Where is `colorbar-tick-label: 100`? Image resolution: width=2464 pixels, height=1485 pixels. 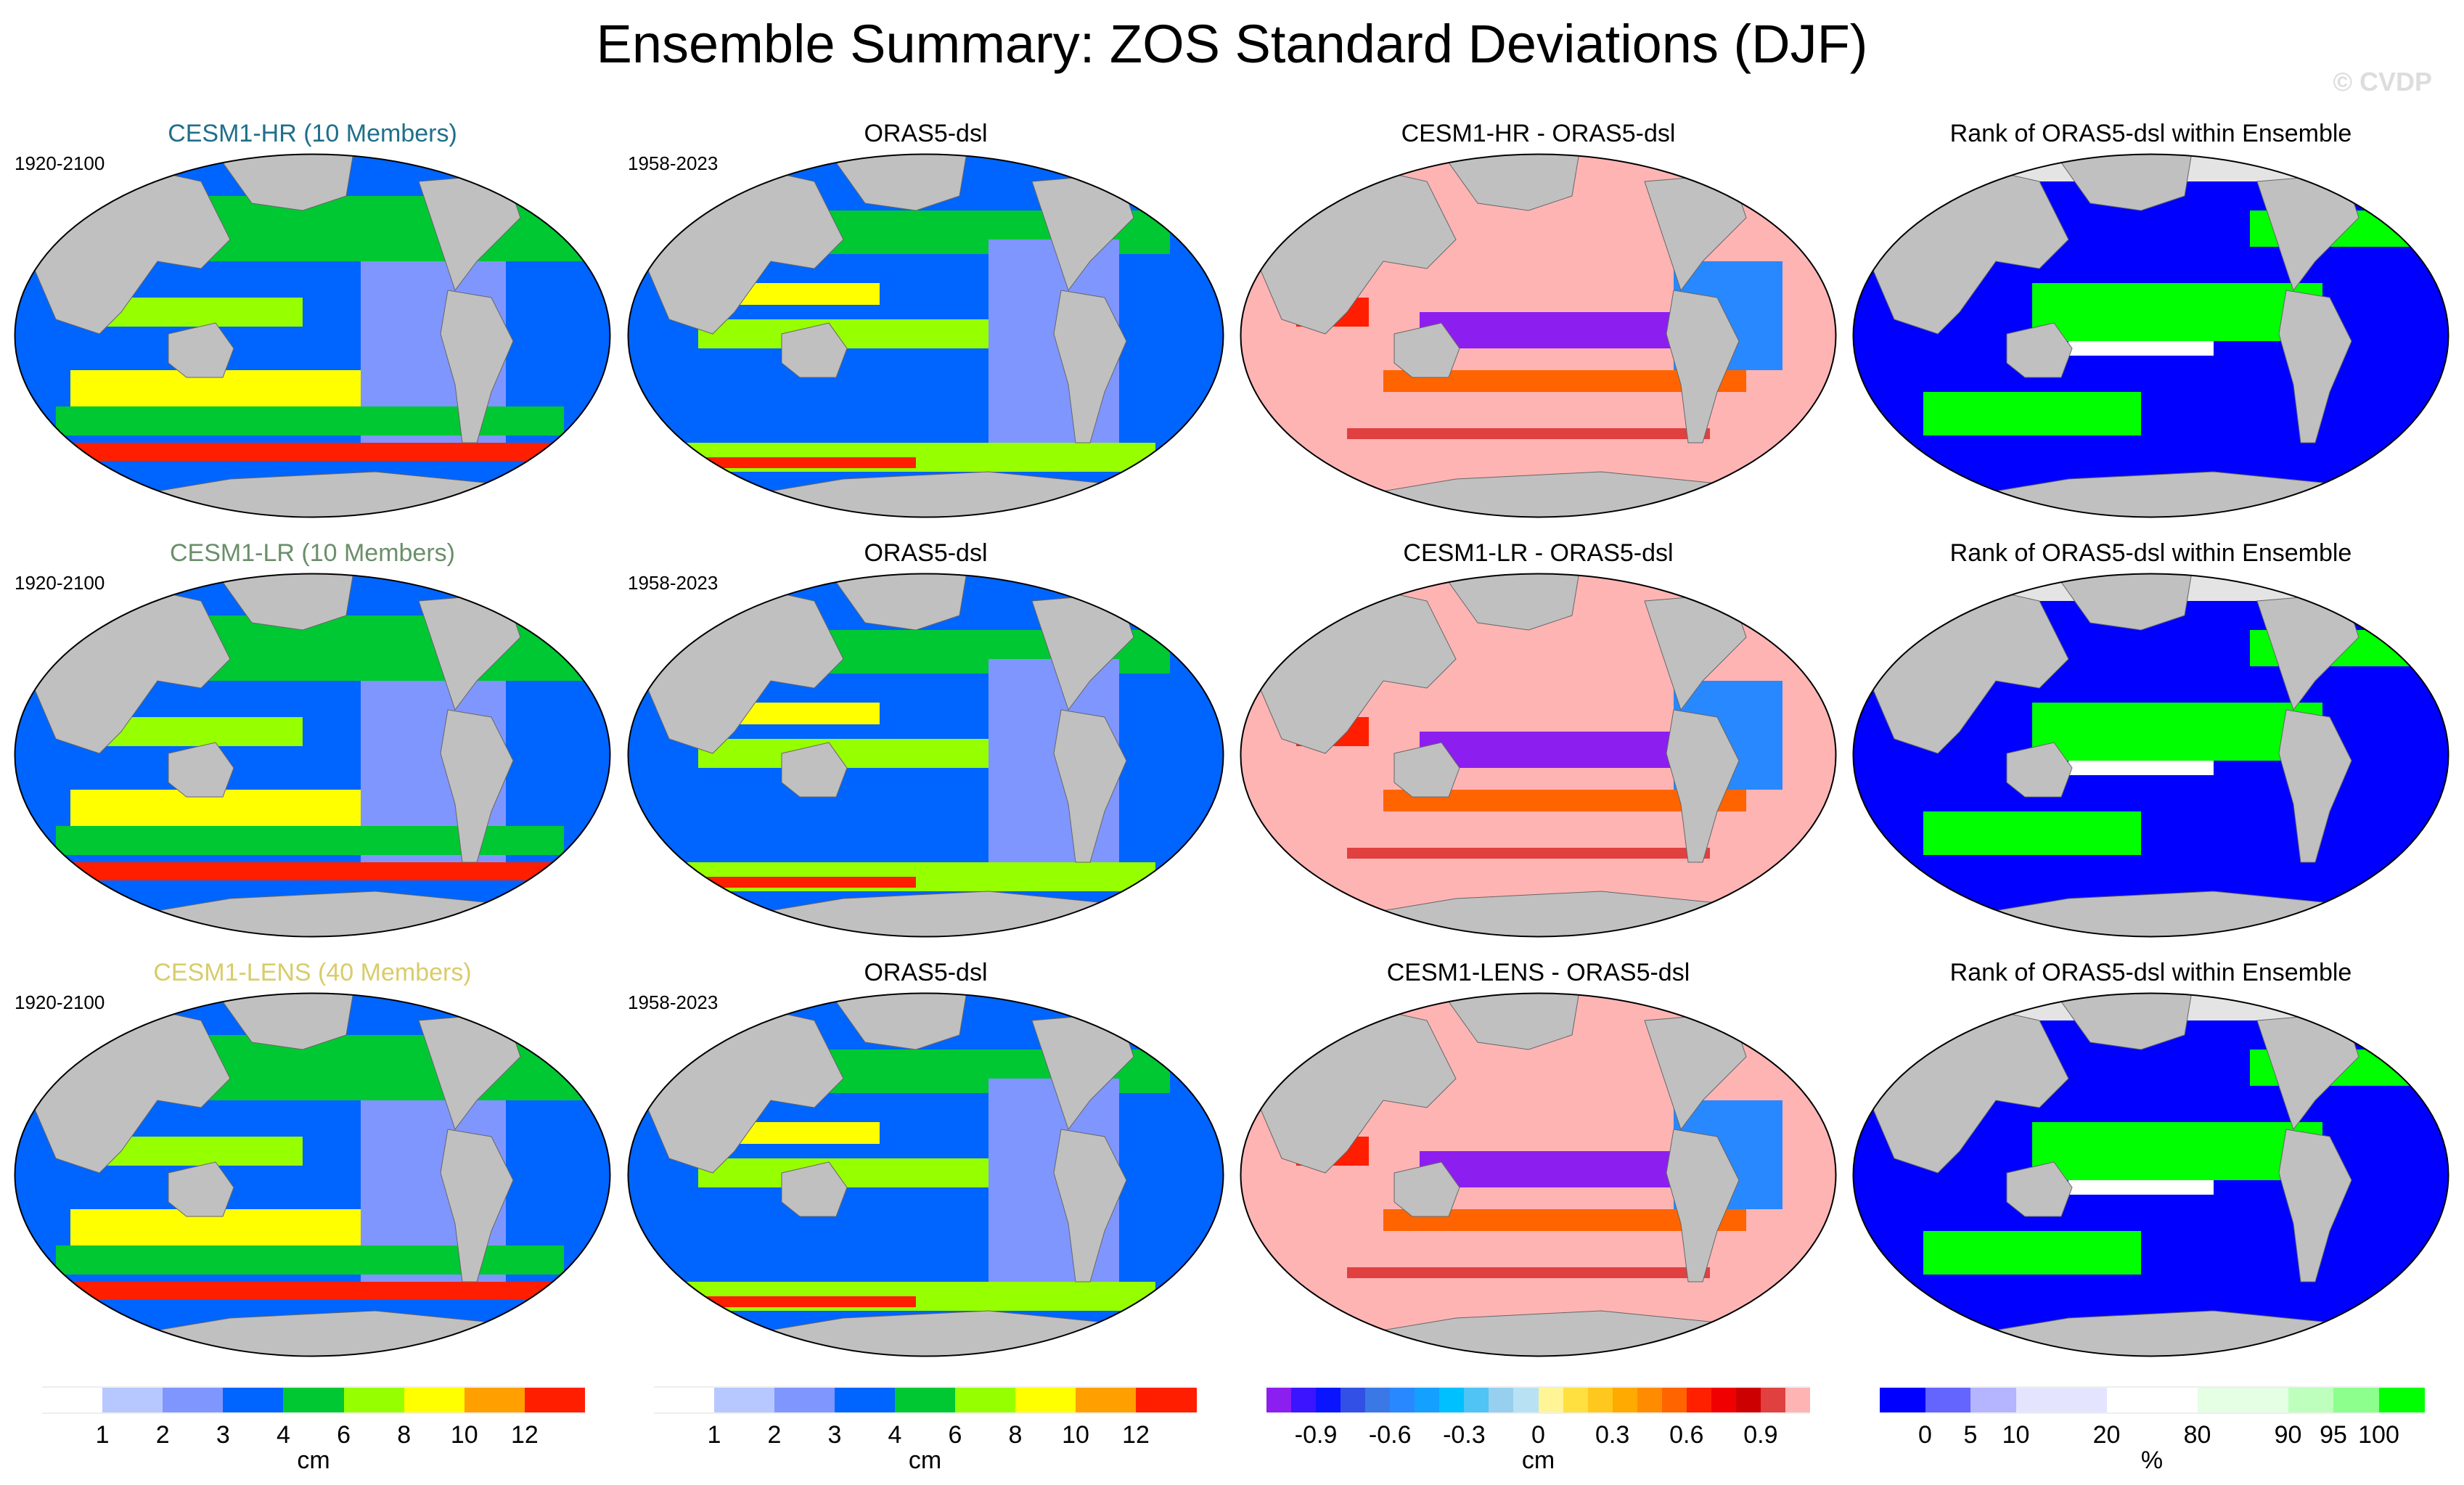
colorbar-tick-label: 100 is located at coordinates (2378, 1435).